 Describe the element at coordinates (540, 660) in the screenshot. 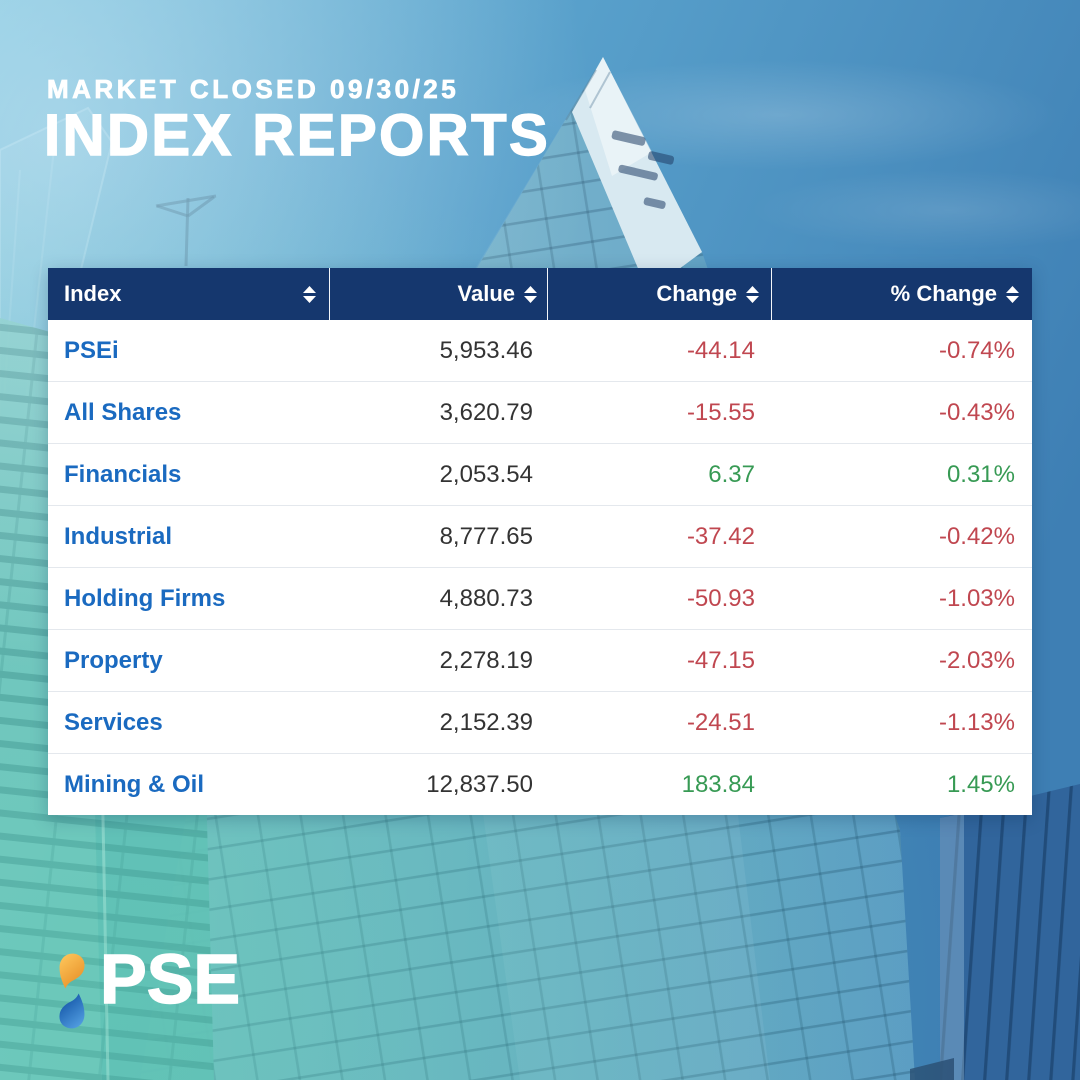

I see `table-row: Property 2,278.19 -47.15 -2.03%` at that location.